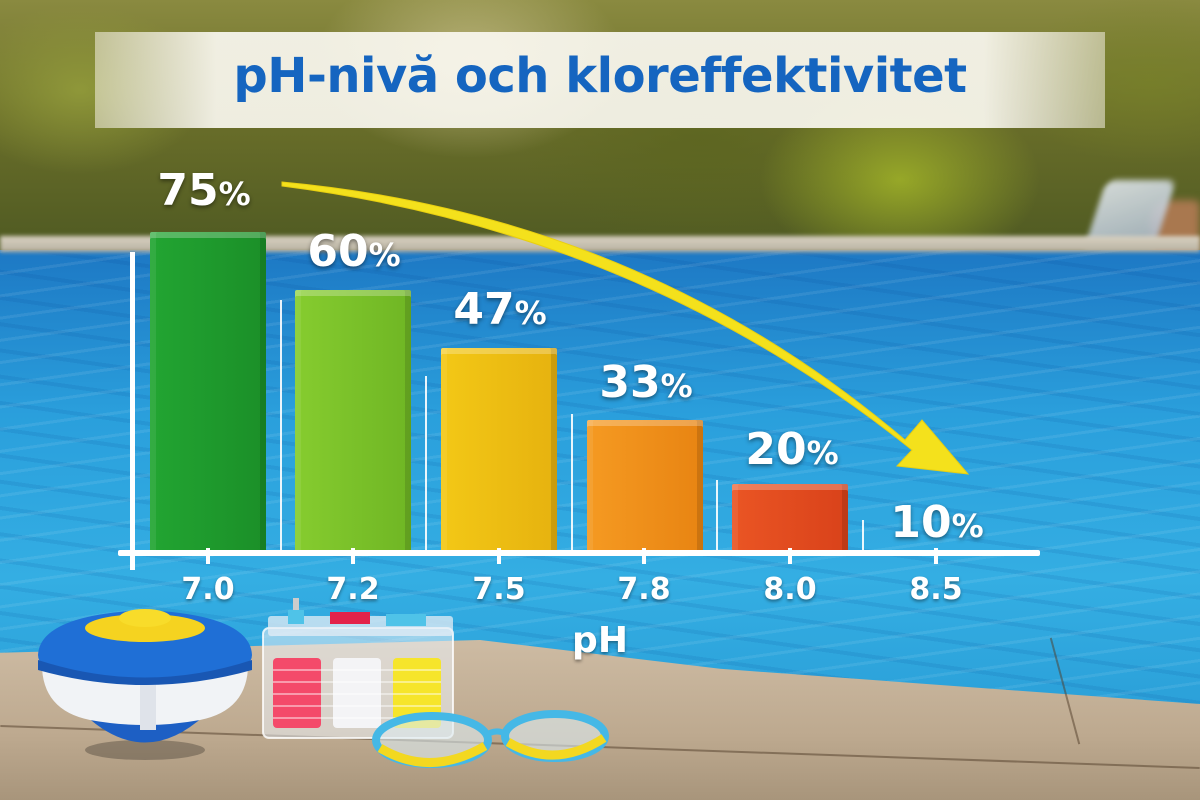  What do you see at coordinates (358, 668) in the screenshot?
I see `ph-test-kit-icon` at bounding box center [358, 668].